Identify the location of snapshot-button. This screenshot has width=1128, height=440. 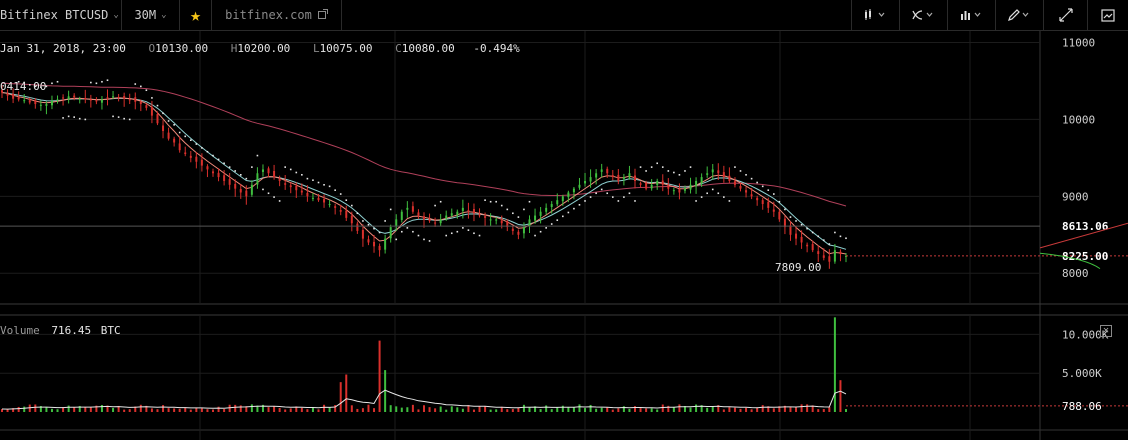
(1107, 15).